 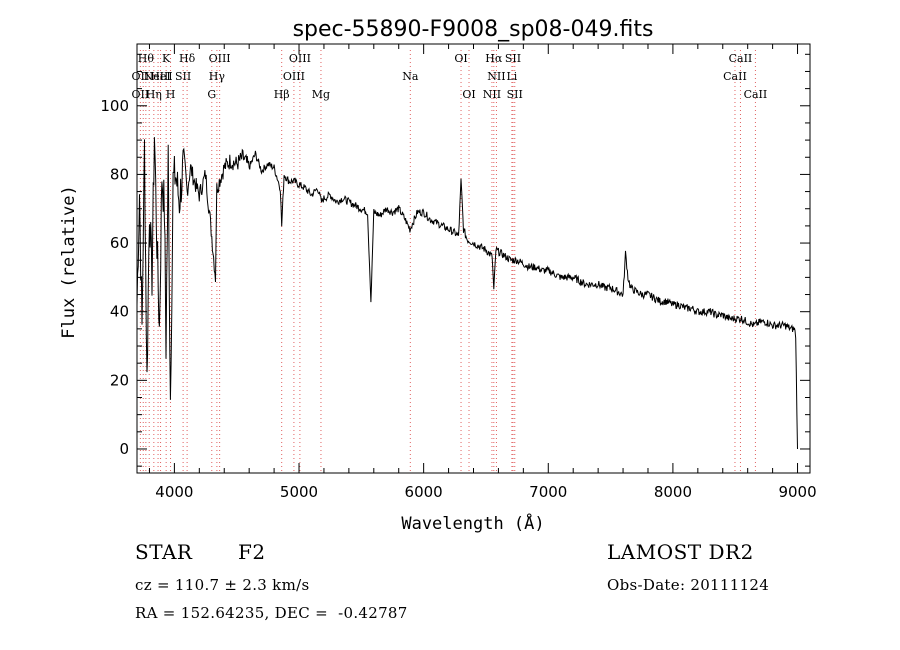 I want to click on line-label-20: H, so click(x=171, y=94).